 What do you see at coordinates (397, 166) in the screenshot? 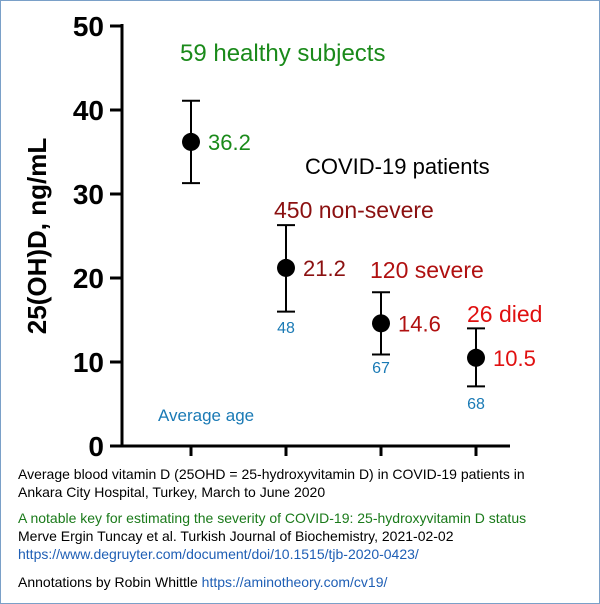
I see `covid-patients-title: COVID-19 patients` at bounding box center [397, 166].